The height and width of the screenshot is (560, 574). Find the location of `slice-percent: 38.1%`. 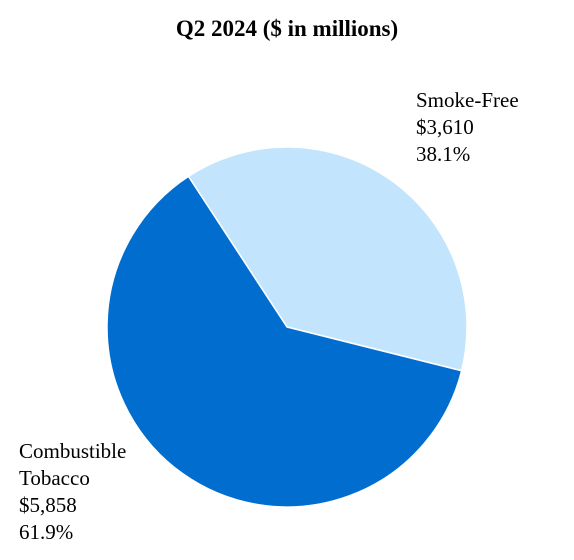

slice-percent: 38.1% is located at coordinates (443, 154).